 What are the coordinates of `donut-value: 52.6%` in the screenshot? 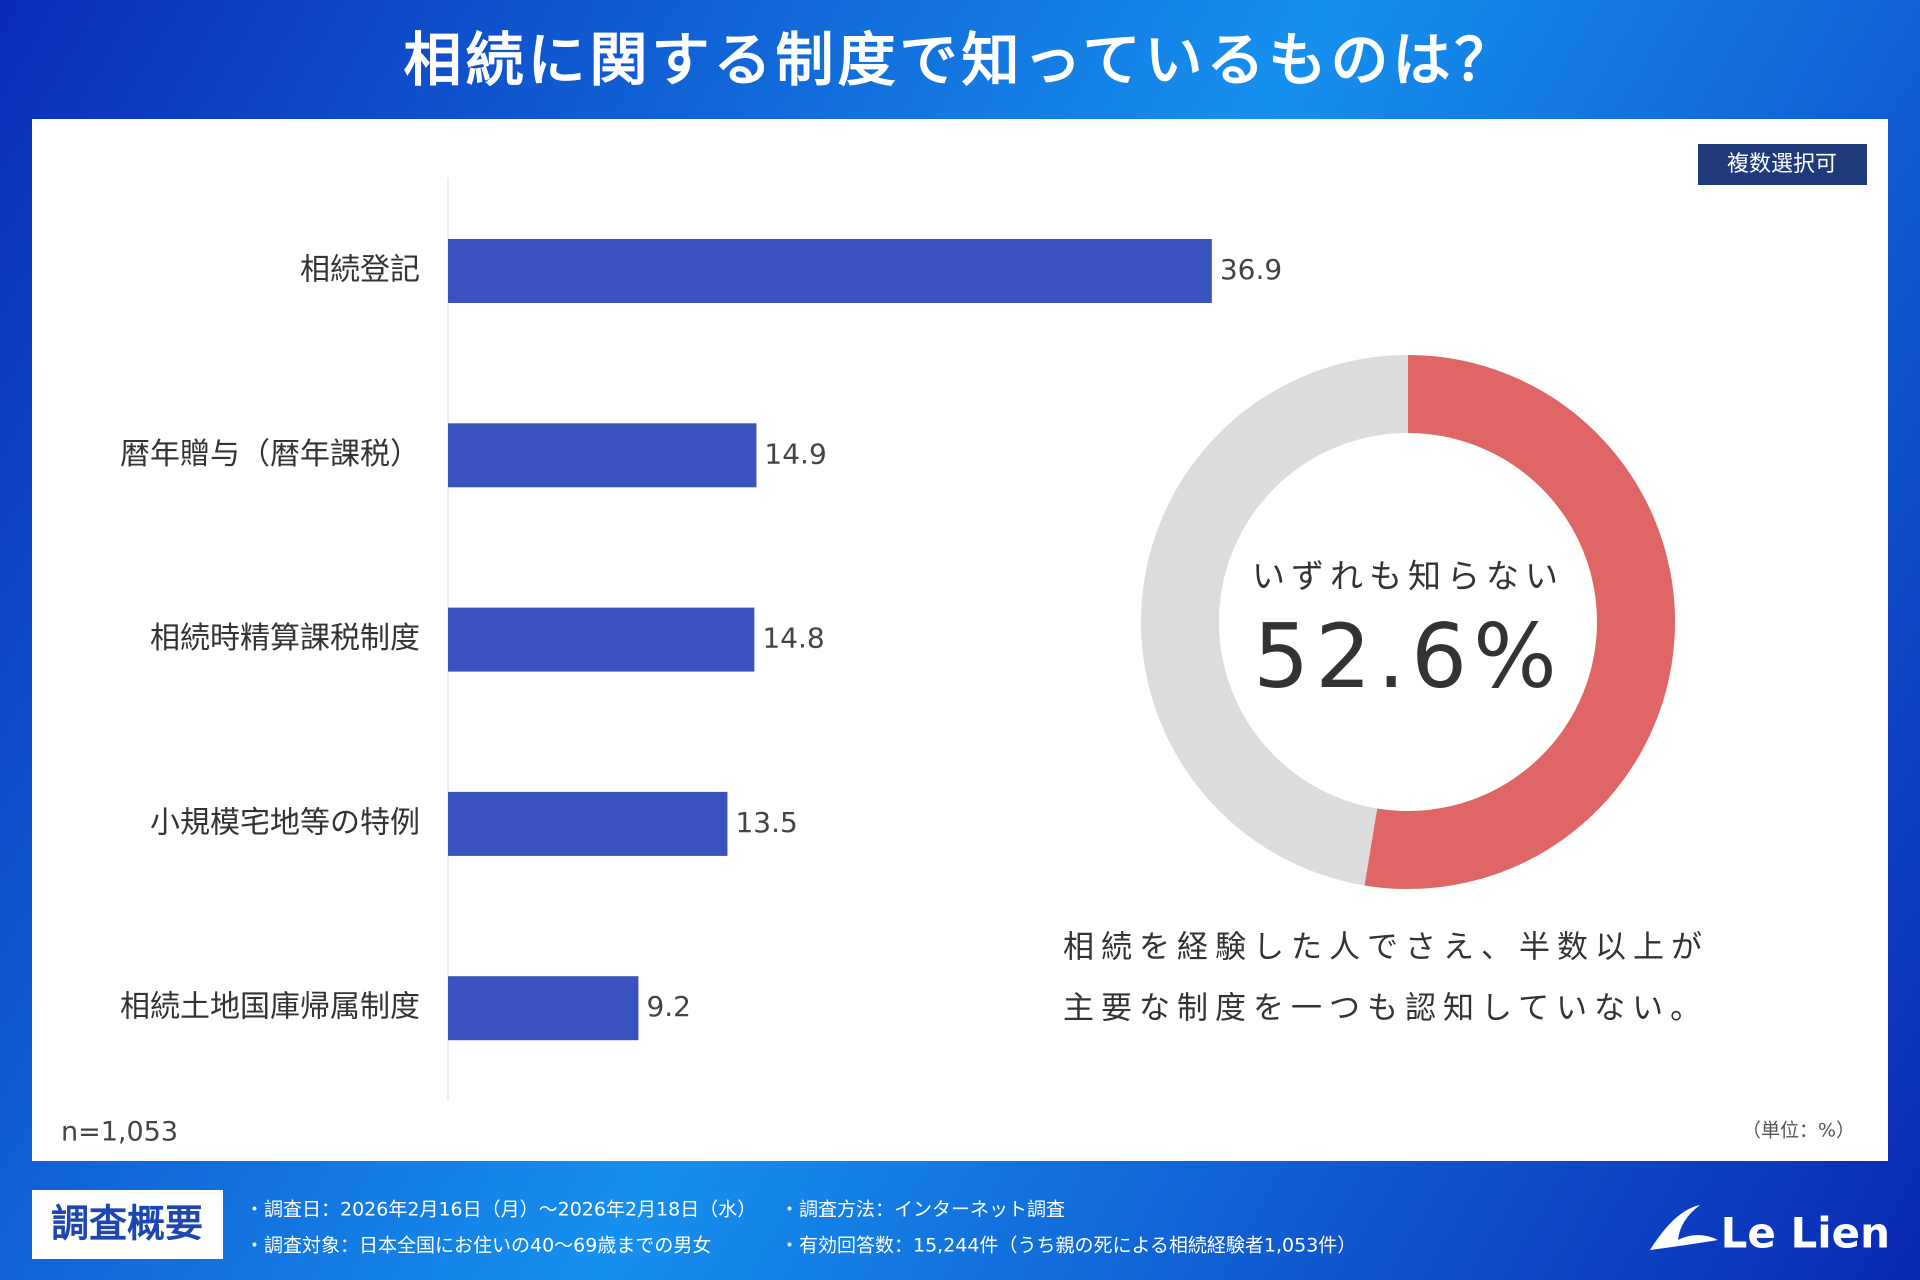 It's located at (1408, 656).